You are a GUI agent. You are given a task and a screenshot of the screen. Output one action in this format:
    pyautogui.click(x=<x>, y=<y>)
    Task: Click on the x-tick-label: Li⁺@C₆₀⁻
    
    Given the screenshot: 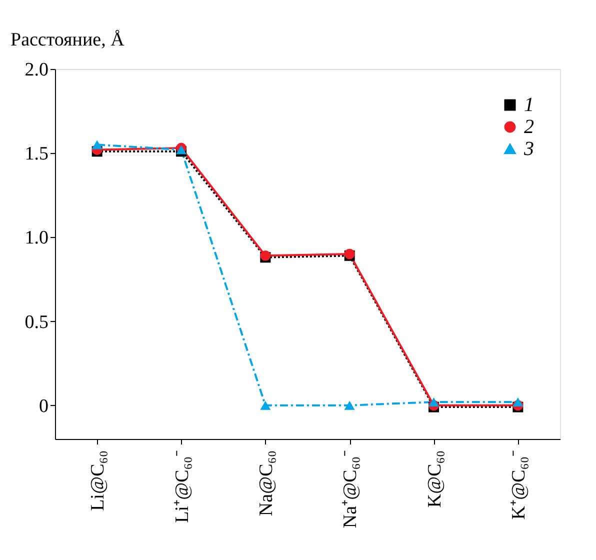 What is the action you would take?
    pyautogui.click(x=182, y=486)
    